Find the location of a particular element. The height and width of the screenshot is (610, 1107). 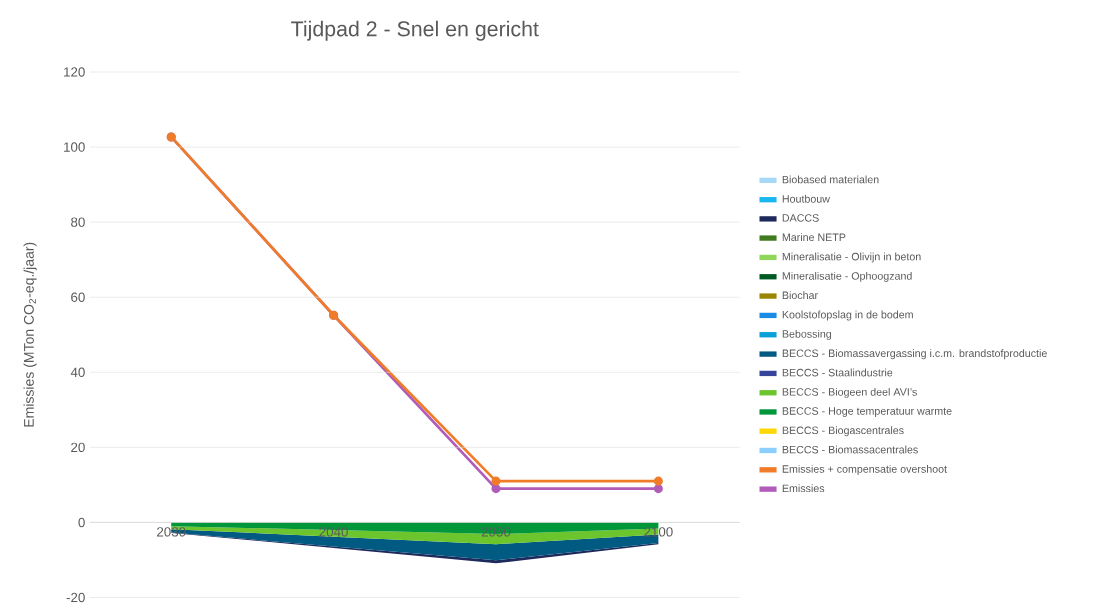

legend-label: Mineralisatie - Olivijn in beton is located at coordinates (851, 257).